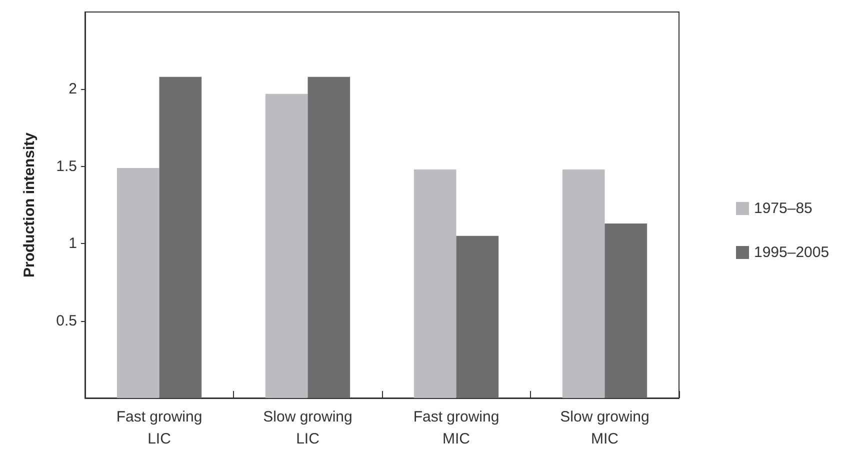 The image size is (844, 461). What do you see at coordinates (159, 428) in the screenshot?
I see `x-tick-label: Fast growing LIC` at bounding box center [159, 428].